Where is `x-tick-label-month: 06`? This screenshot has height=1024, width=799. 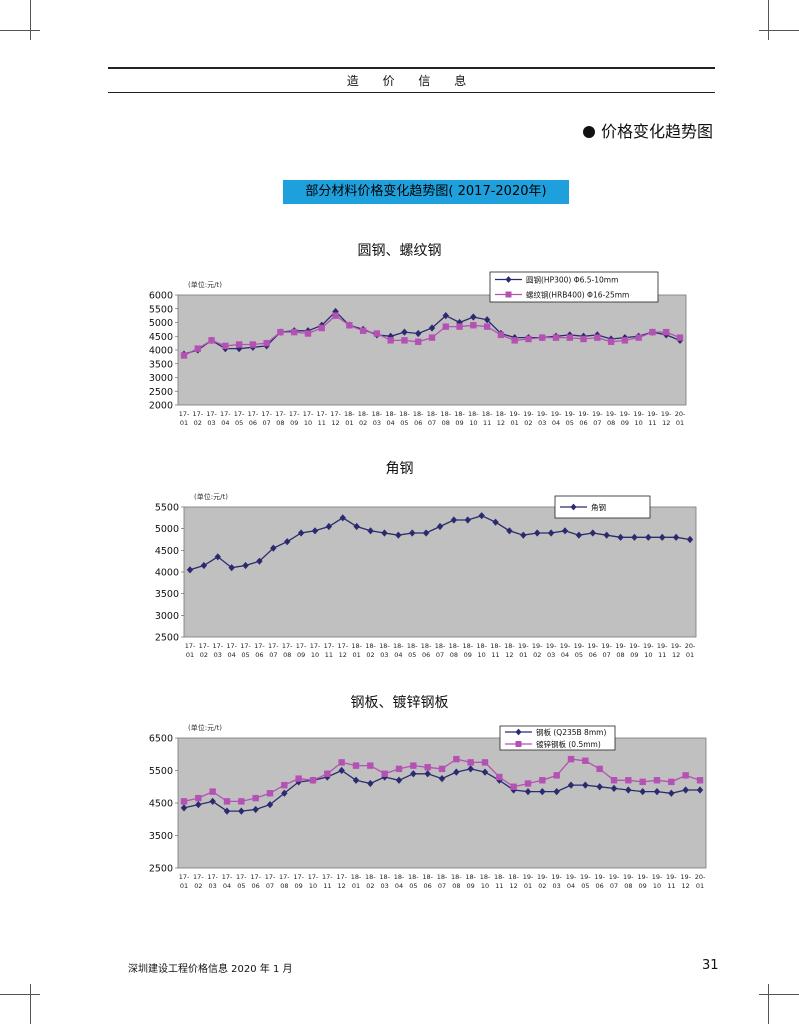 x-tick-label-month: 06 is located at coordinates (418, 423).